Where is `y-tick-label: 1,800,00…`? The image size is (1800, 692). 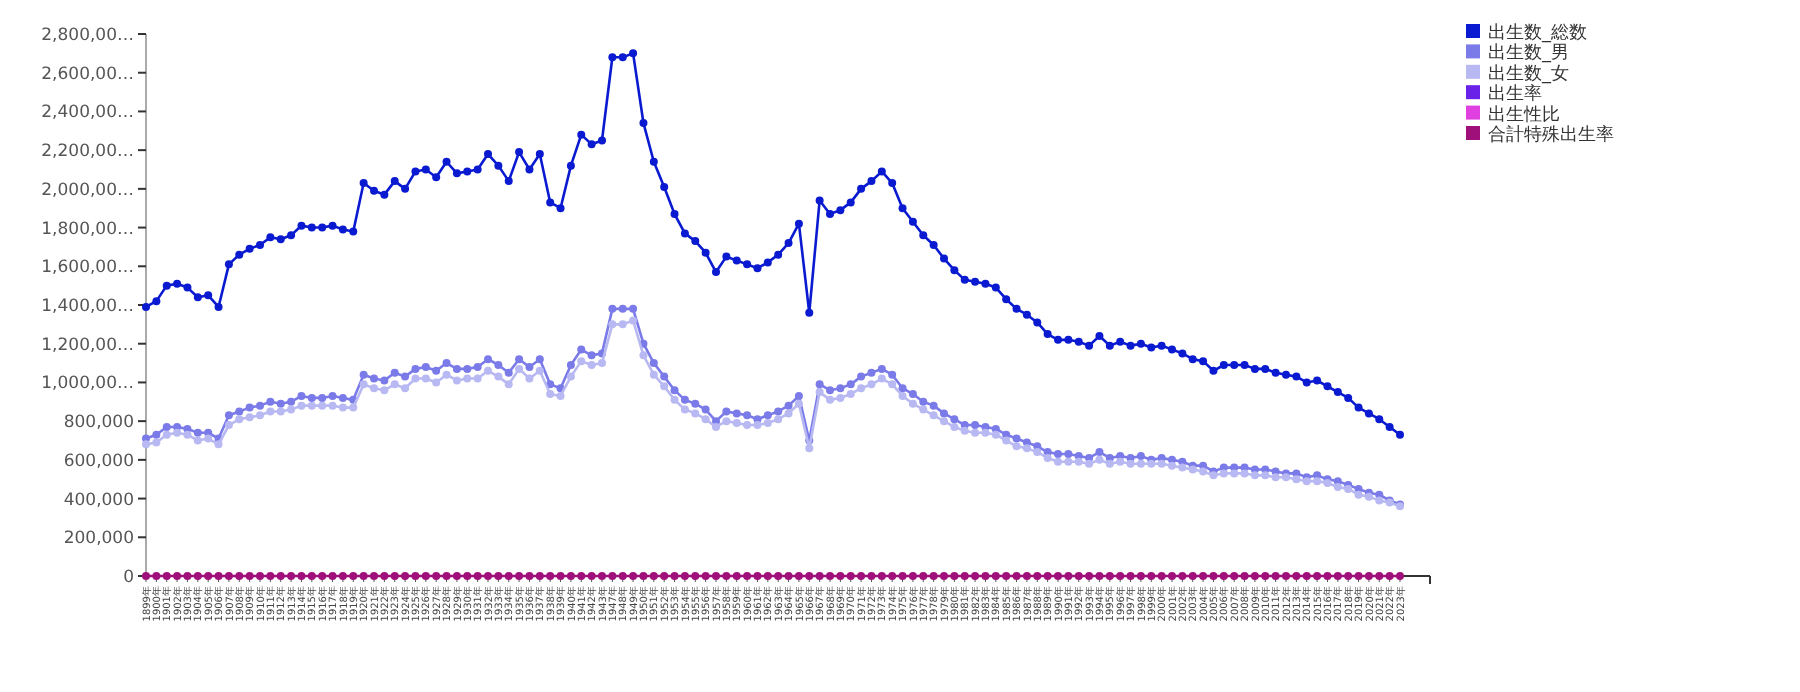
y-tick-label: 1,800,00… is located at coordinates (87, 229).